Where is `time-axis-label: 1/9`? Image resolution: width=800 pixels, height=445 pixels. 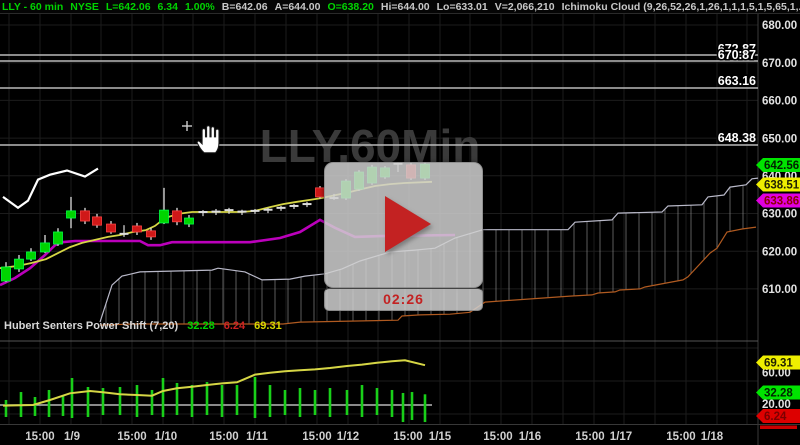
time-axis-label: 1/9 is located at coordinates (72, 437).